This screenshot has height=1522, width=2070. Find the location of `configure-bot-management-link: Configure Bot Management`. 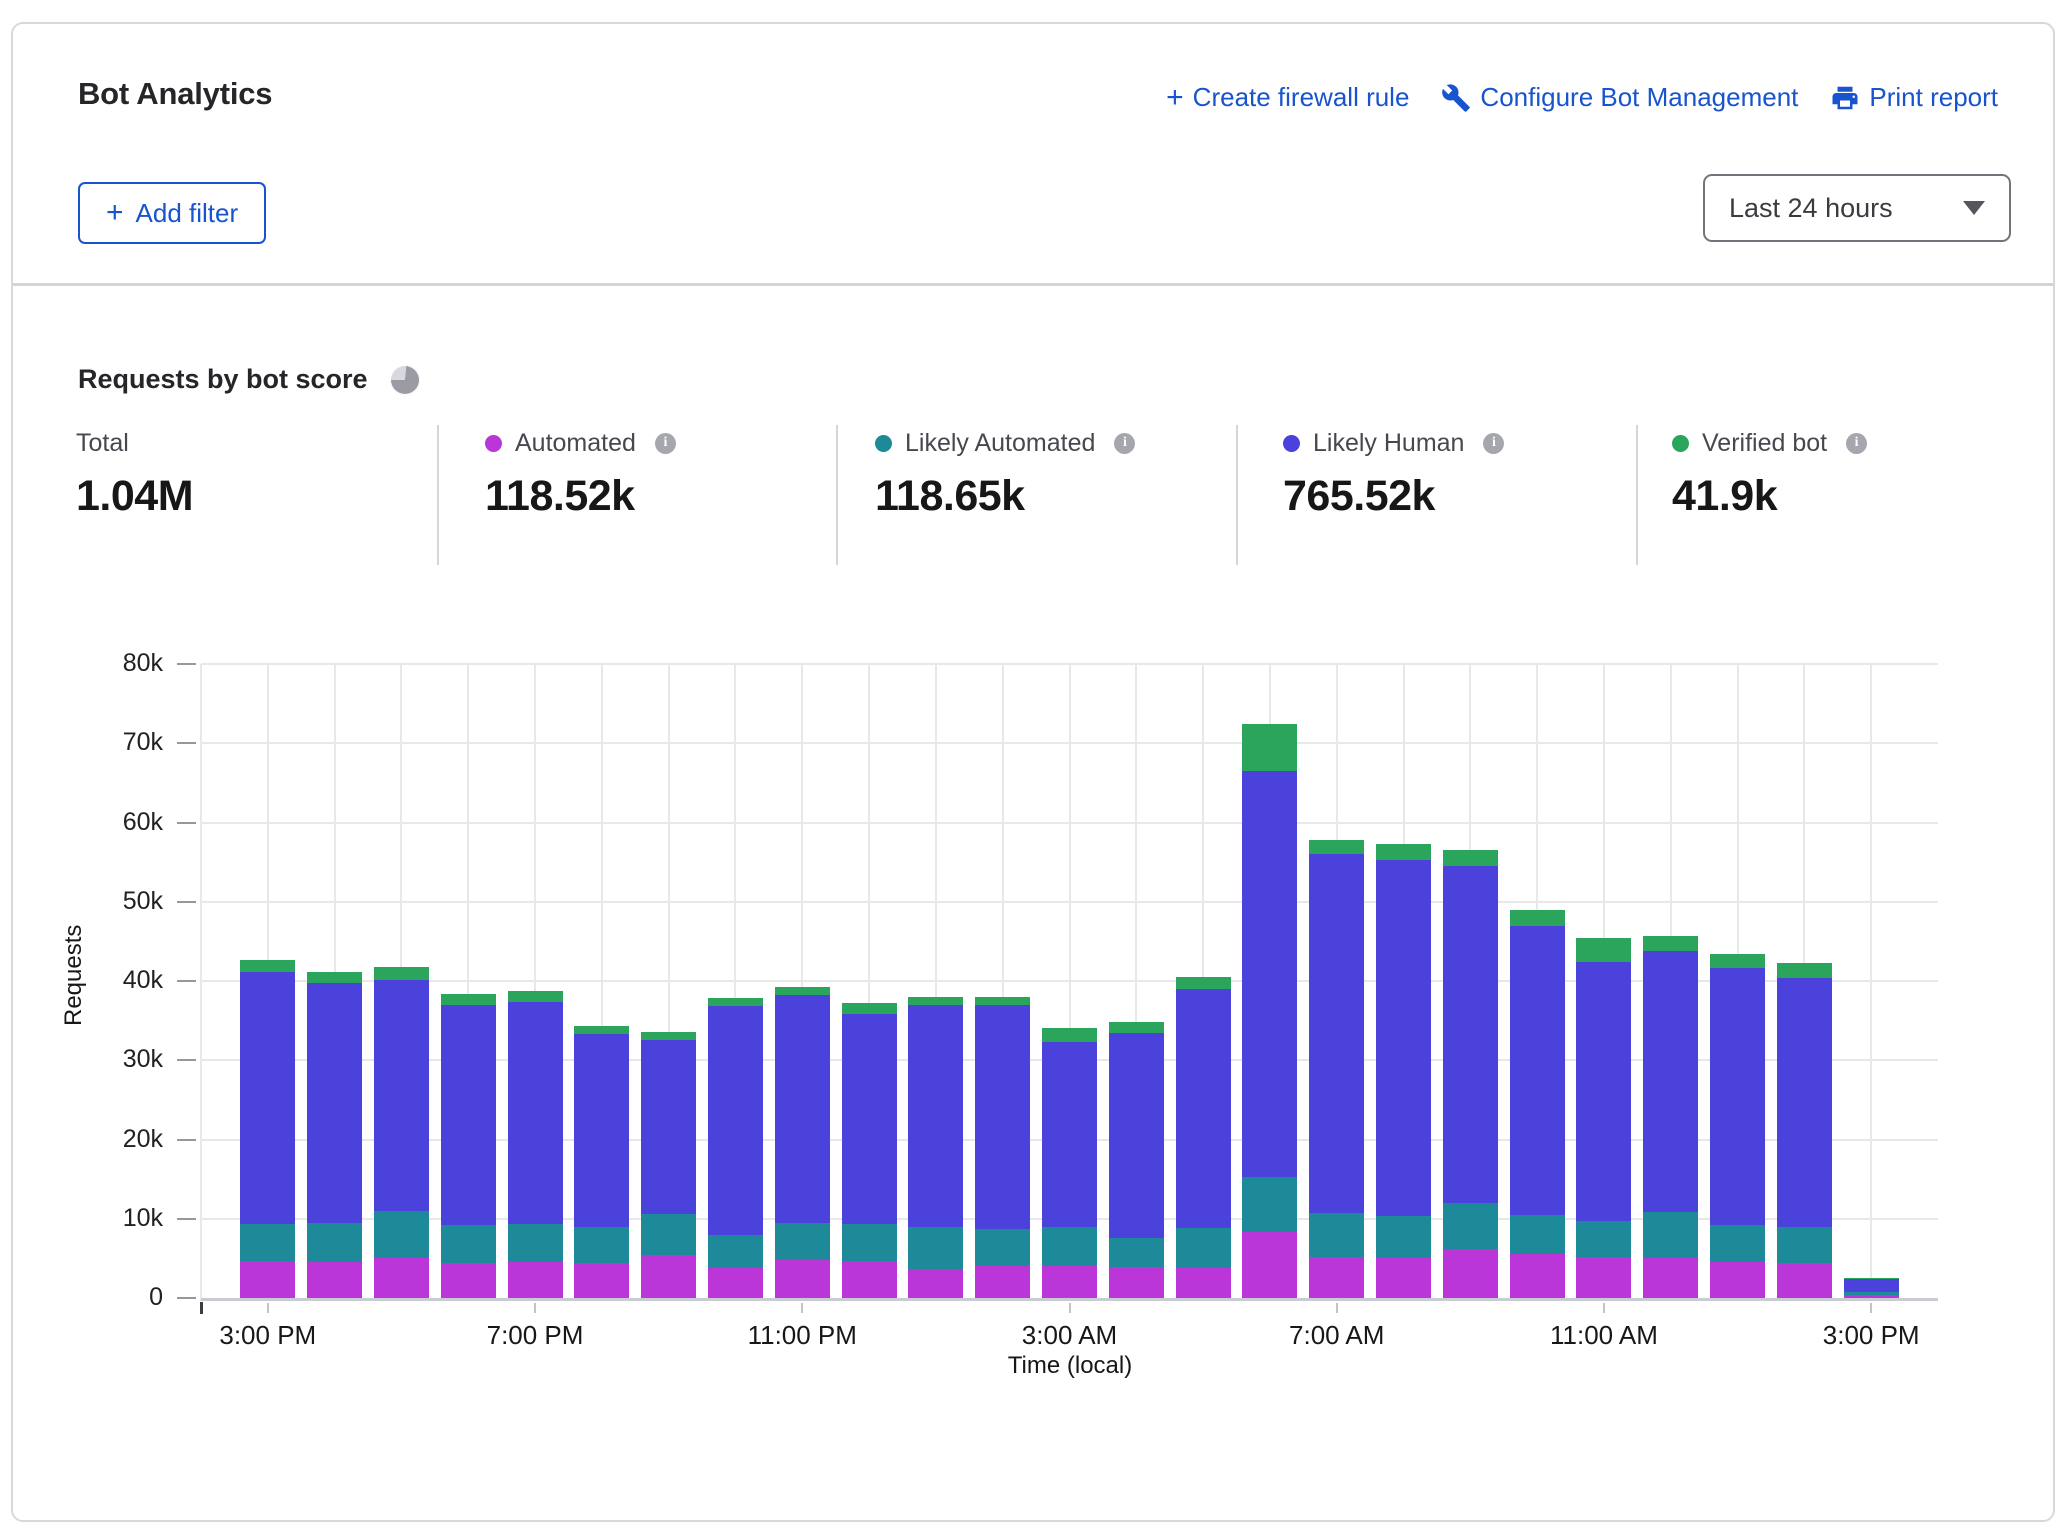

configure-bot-management-link: Configure Bot Management is located at coordinates (1619, 97).